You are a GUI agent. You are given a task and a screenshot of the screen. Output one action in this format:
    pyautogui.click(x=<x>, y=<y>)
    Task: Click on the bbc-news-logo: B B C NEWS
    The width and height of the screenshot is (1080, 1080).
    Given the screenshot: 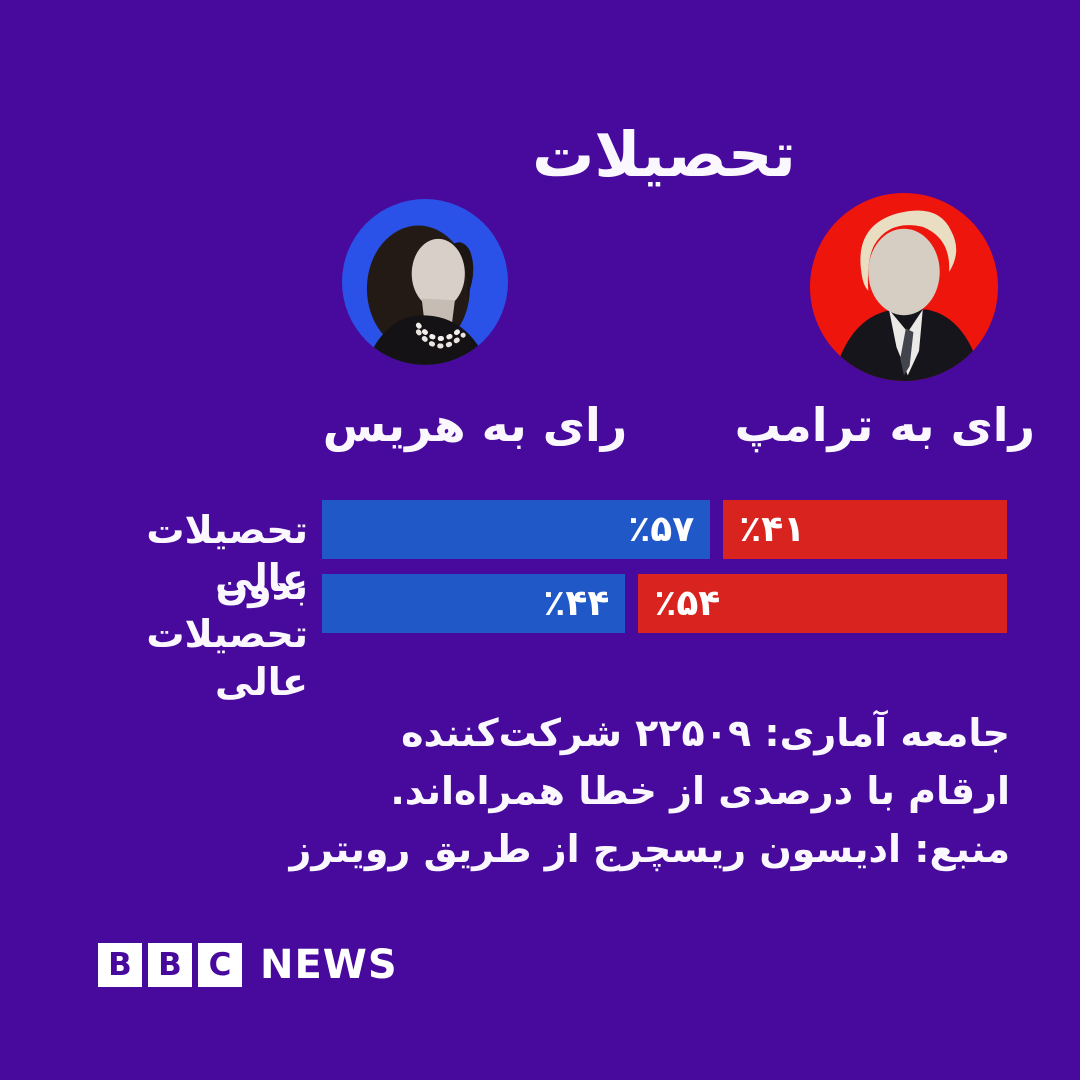 What is the action you would take?
    pyautogui.click(x=248, y=965)
    